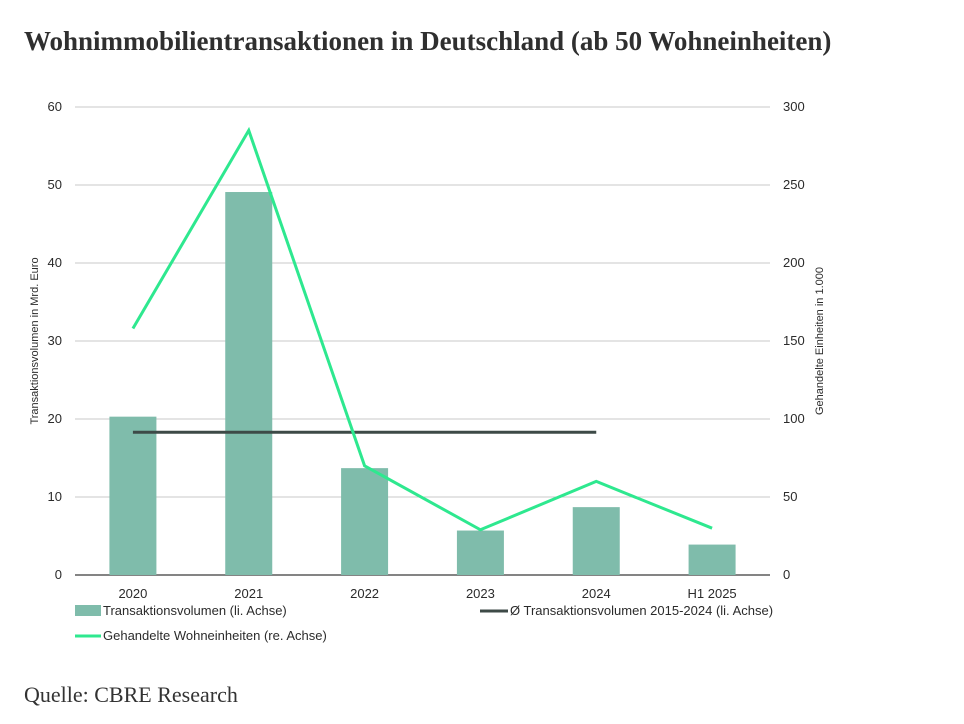  What do you see at coordinates (794, 262) in the screenshot?
I see `y2-tick-label: 200` at bounding box center [794, 262].